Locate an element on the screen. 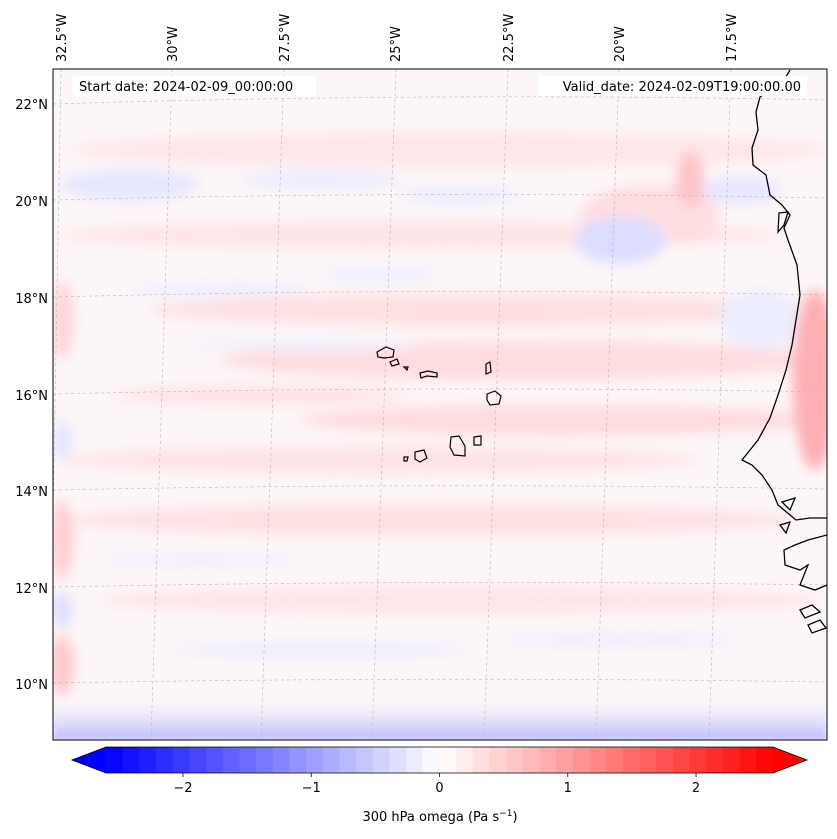  colorbar-ticks: −2 −1 0 1 2 is located at coordinates (436, 784).